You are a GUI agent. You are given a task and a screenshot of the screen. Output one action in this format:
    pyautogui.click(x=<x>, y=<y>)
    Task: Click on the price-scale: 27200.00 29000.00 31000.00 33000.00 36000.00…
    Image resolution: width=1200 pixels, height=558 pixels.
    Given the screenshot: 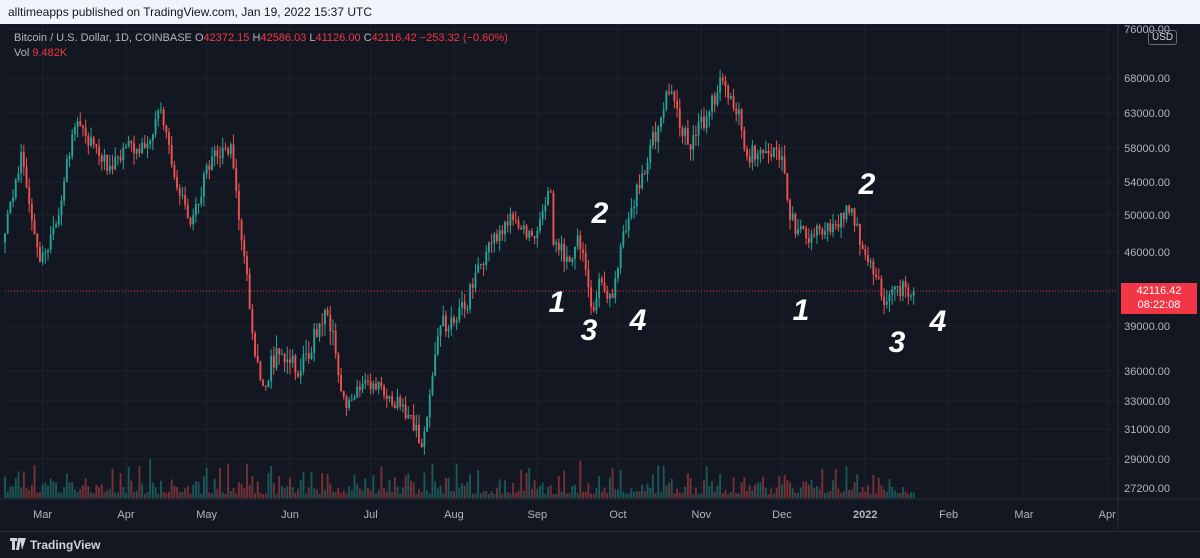 What is the action you would take?
    pyautogui.click(x=1147, y=259)
    